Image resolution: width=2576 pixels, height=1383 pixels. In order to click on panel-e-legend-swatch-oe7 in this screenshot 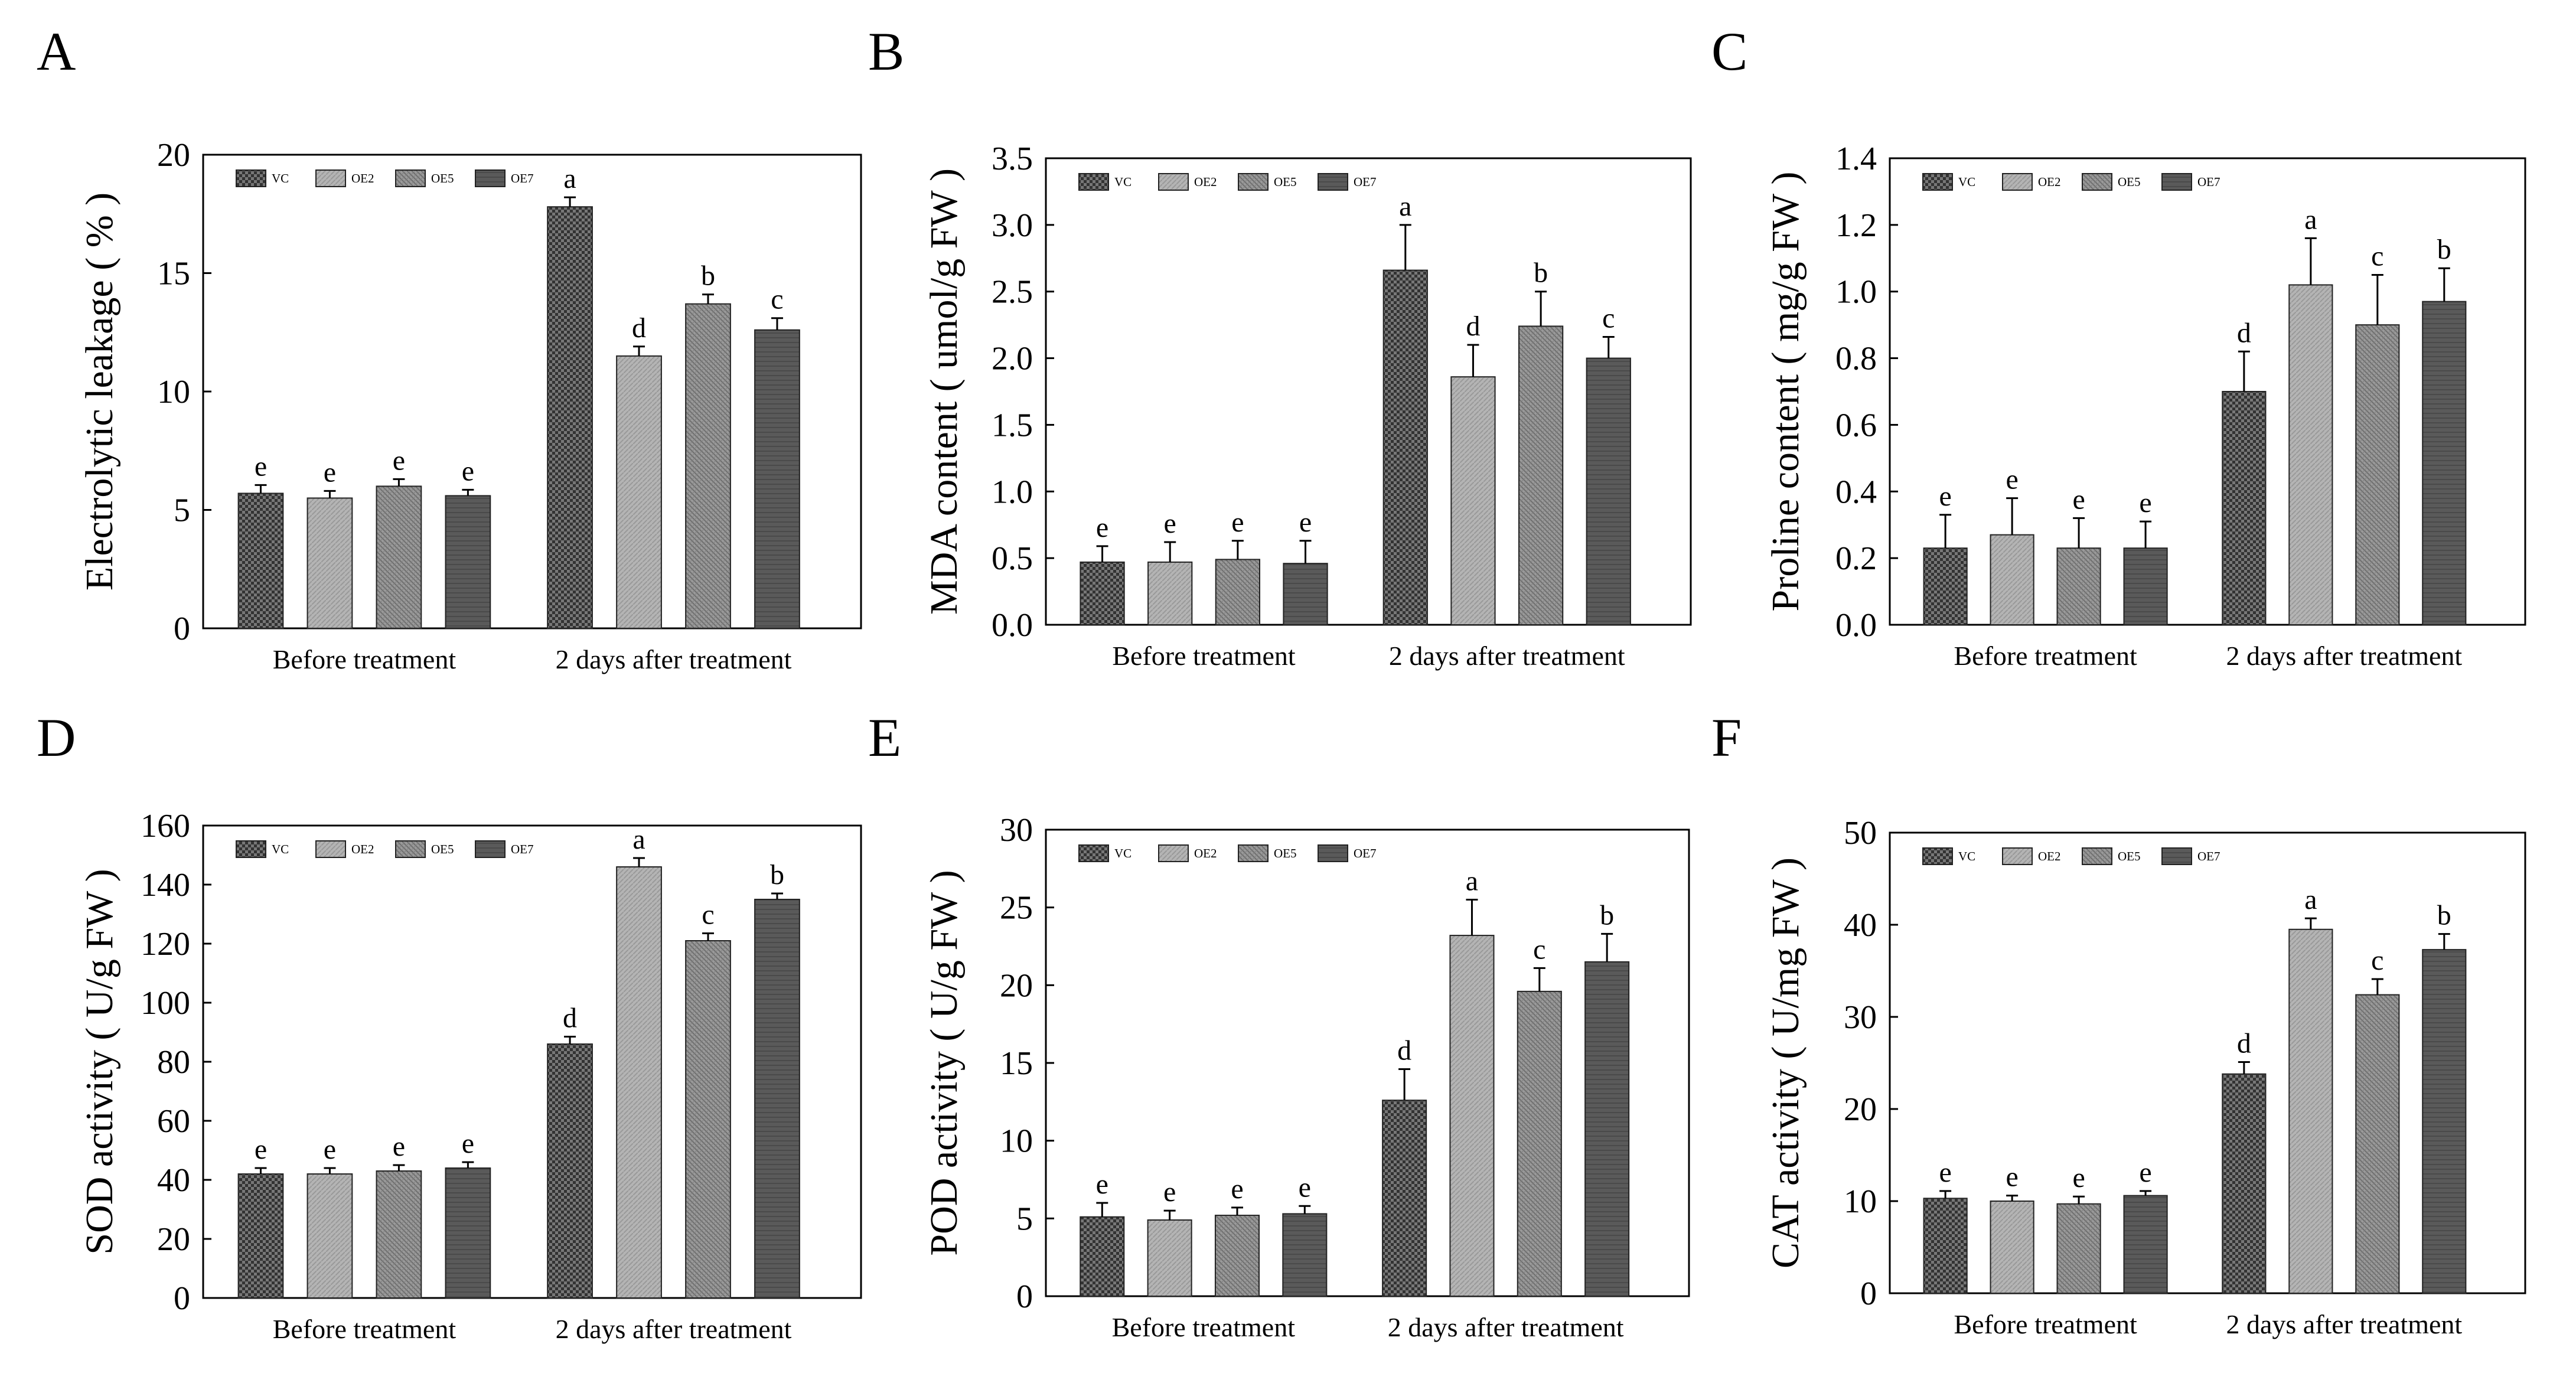, I will do `click(1333, 853)`.